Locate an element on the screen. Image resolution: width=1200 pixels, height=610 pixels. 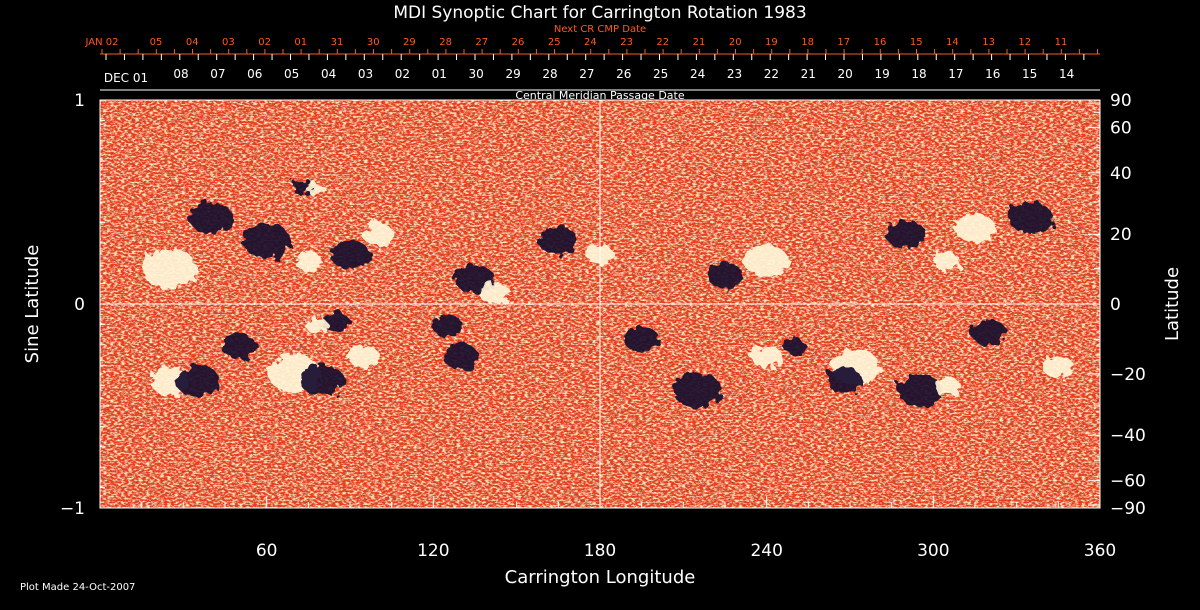
cmp-date-label: 17 is located at coordinates (955, 74).